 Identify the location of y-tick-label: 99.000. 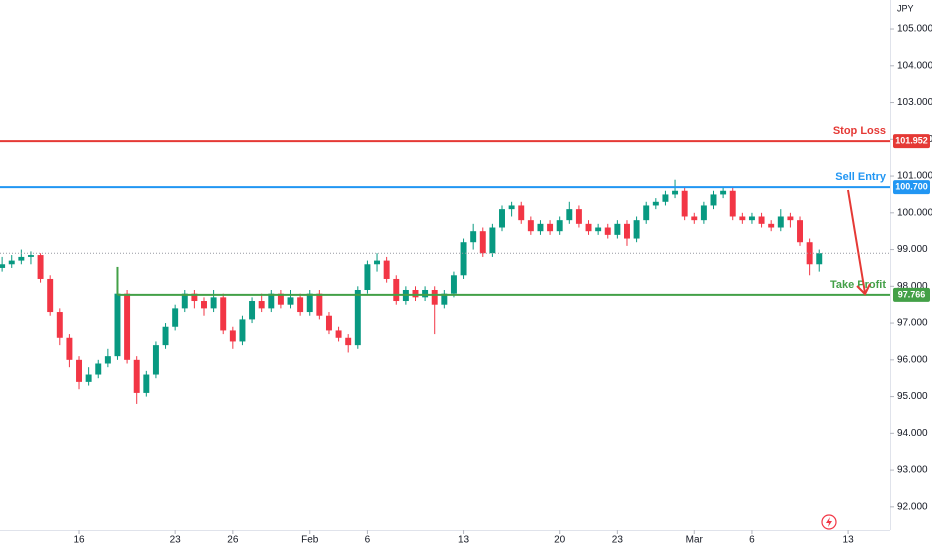
(912, 249).